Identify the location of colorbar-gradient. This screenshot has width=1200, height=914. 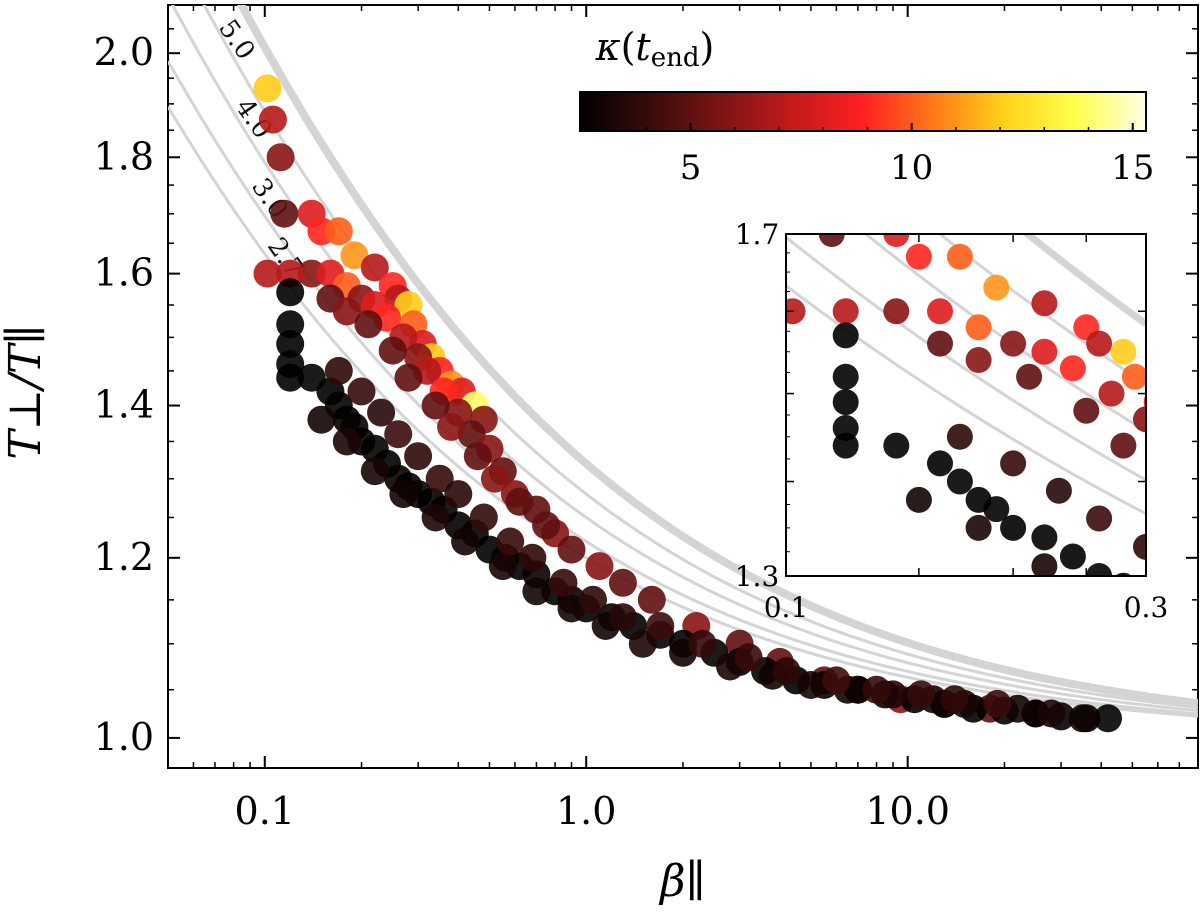
(863, 111).